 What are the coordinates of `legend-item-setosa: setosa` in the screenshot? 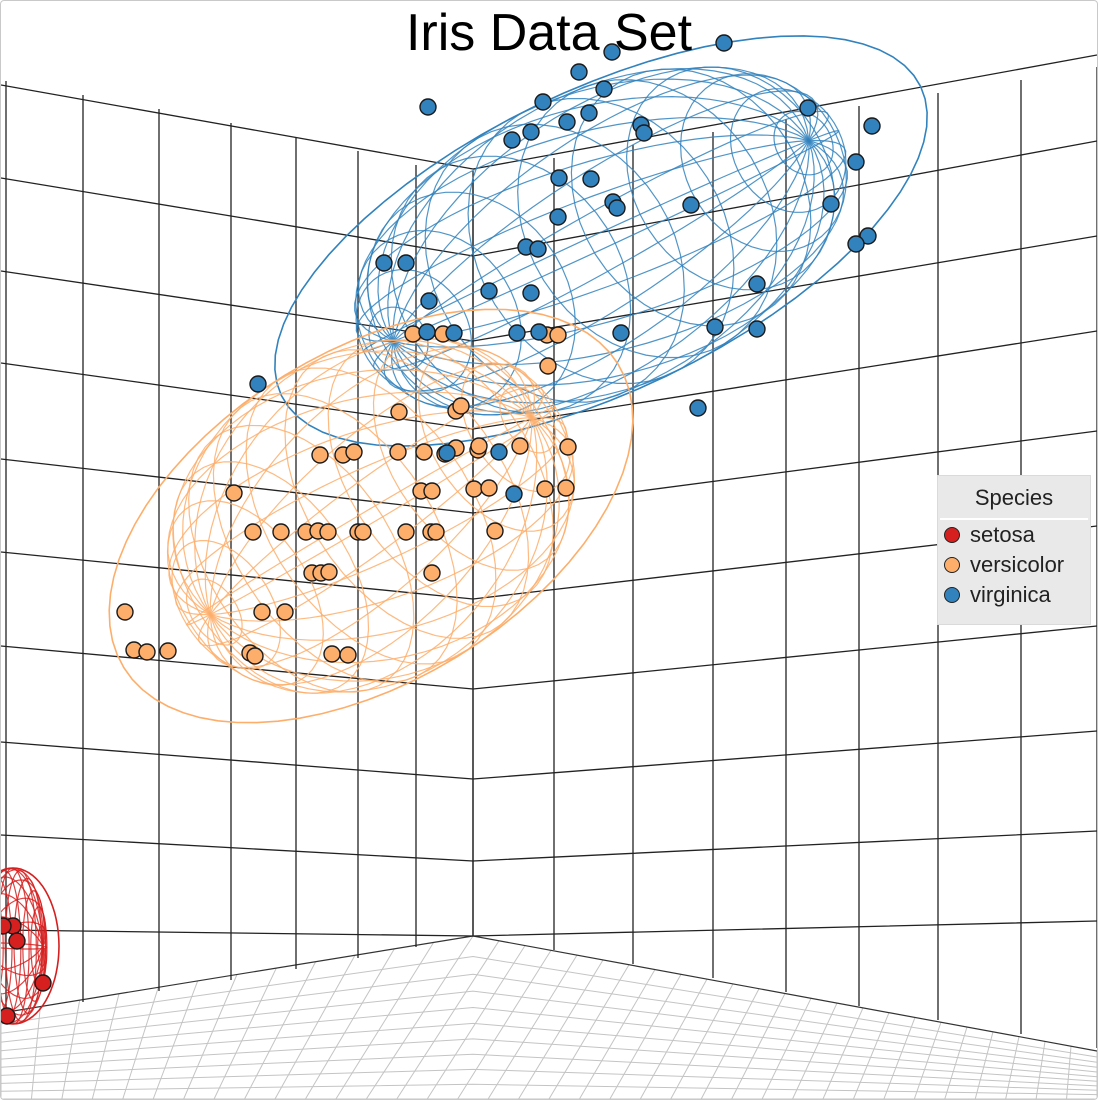 It's located at (1014, 535).